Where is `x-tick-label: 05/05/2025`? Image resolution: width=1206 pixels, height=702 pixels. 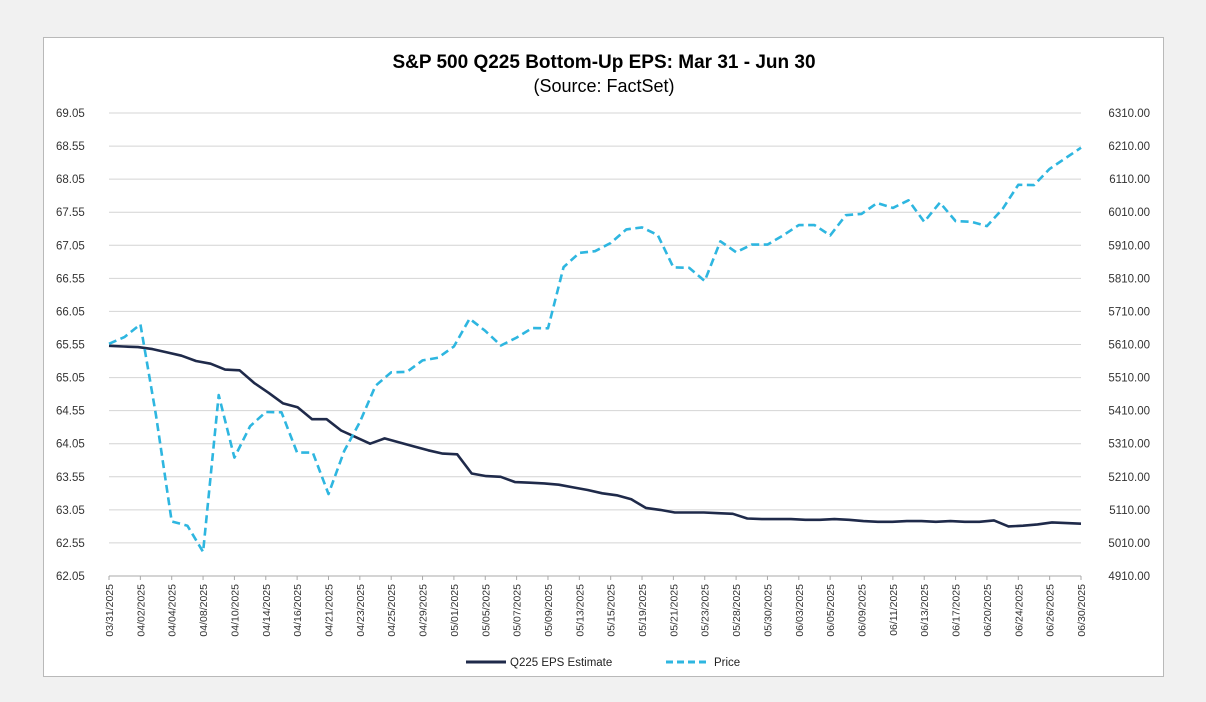 x-tick-label: 05/05/2025 is located at coordinates (486, 610).